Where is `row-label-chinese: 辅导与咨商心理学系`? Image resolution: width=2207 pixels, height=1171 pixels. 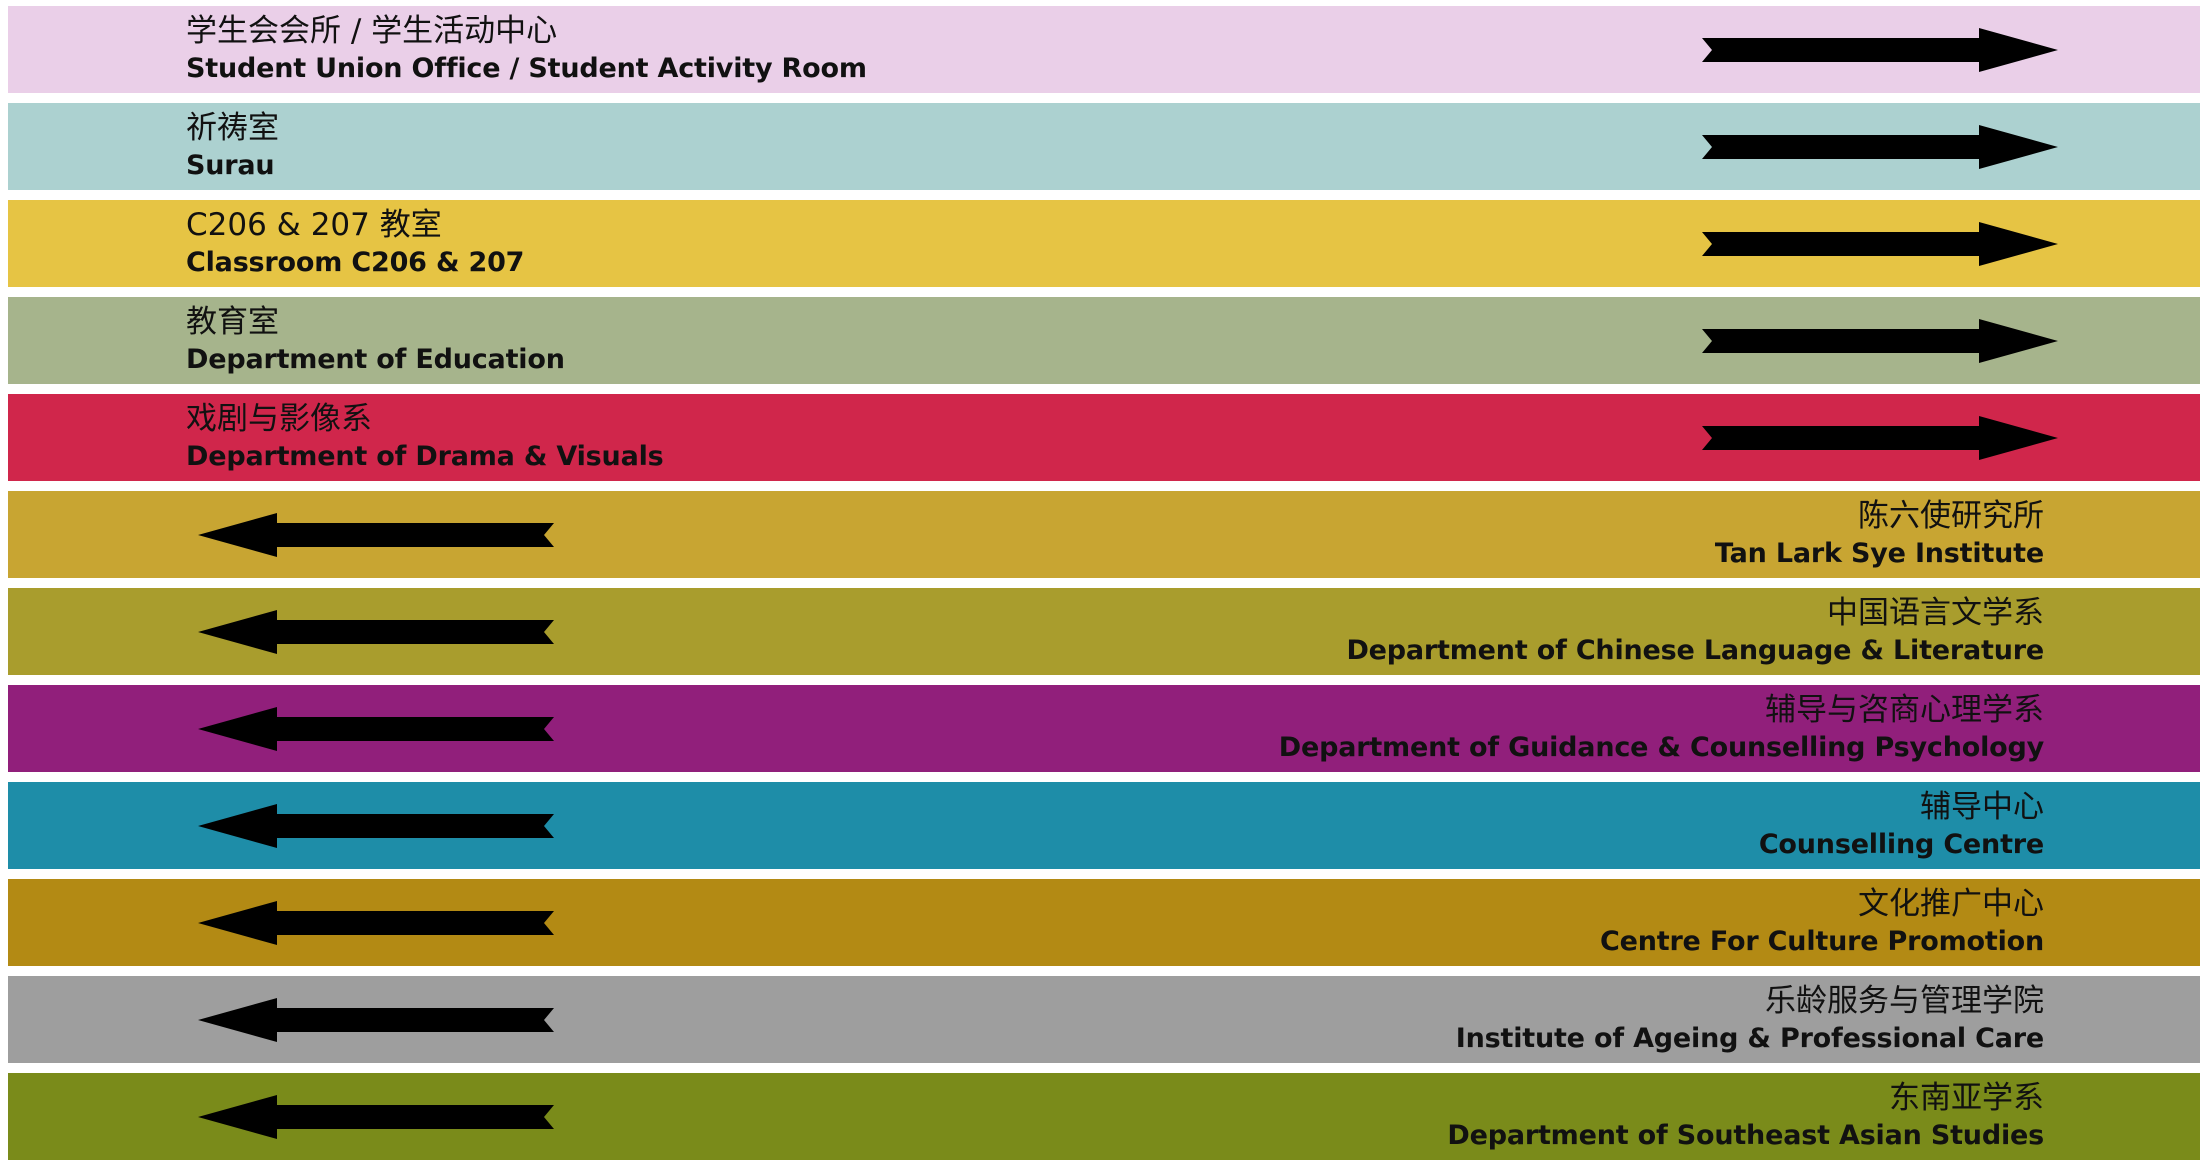
row-label-chinese: 辅导与咨商心理学系 is located at coordinates (1904, 710).